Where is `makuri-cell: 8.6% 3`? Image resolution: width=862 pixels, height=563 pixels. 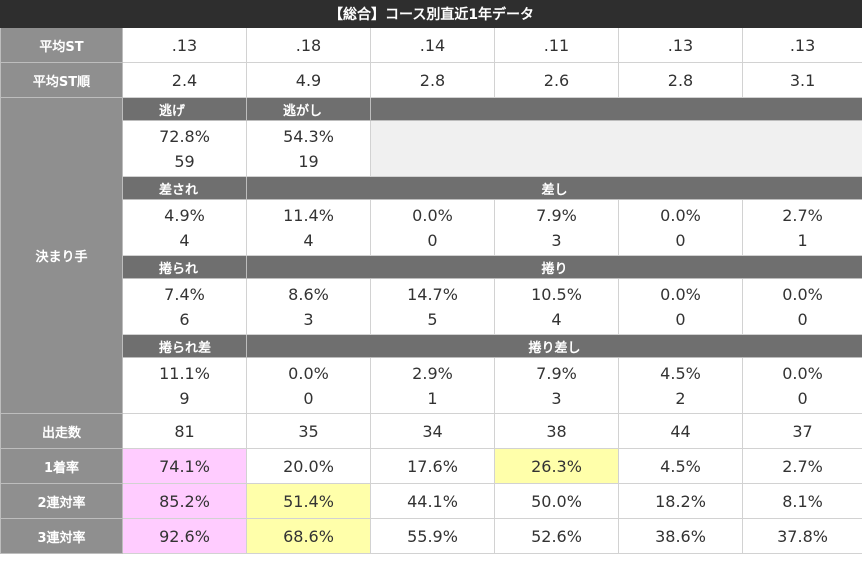
makuri-cell: 8.6% 3 is located at coordinates (308, 306).